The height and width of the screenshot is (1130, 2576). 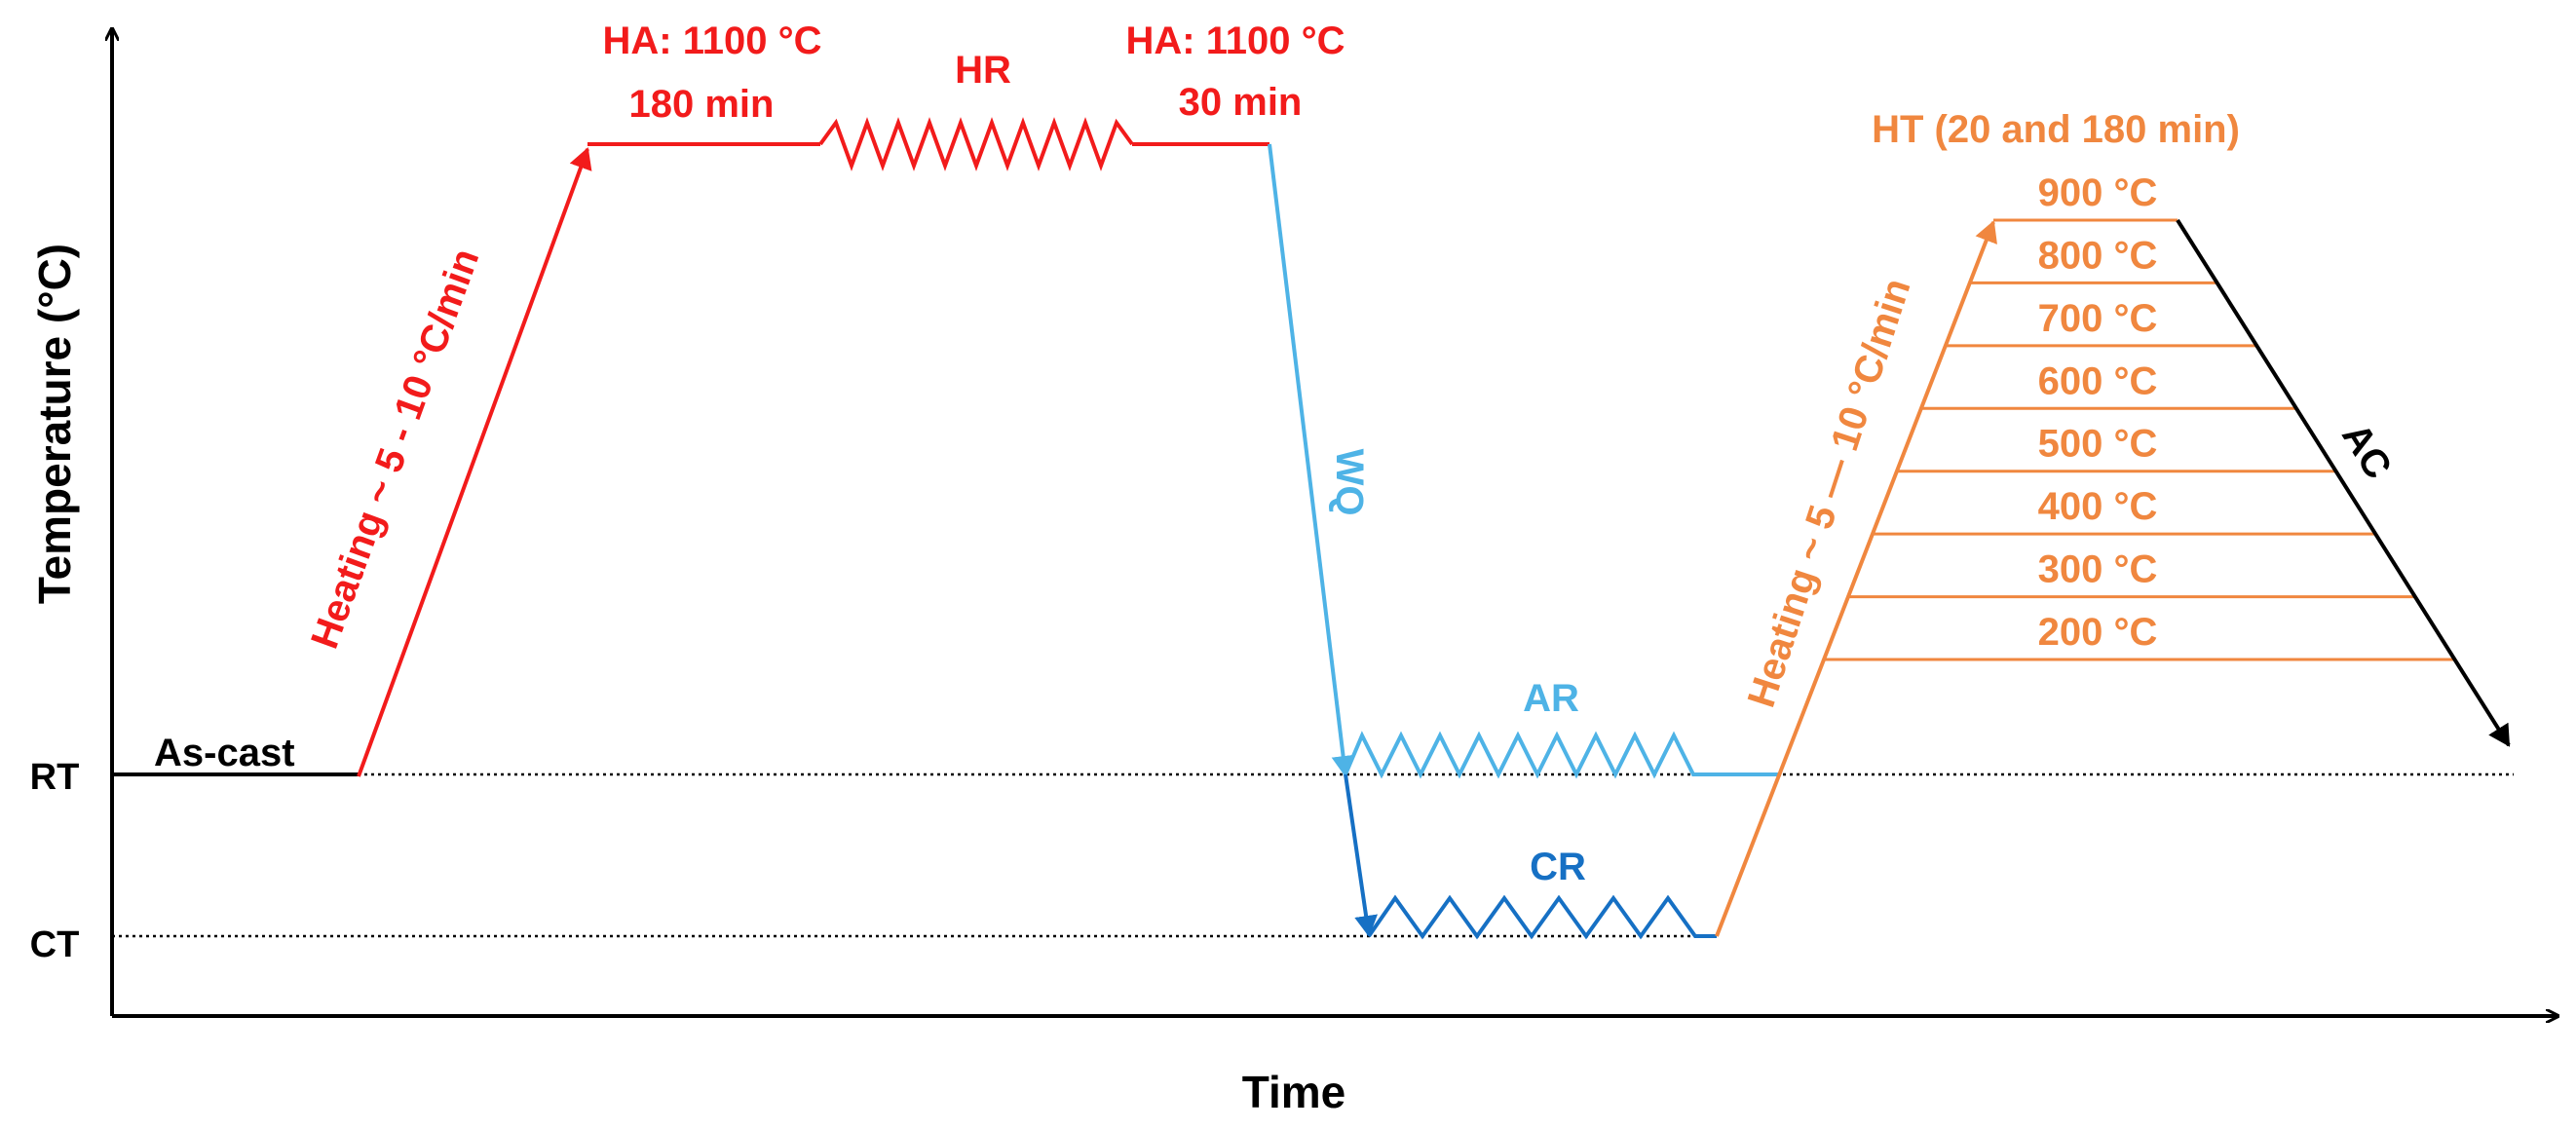 I want to click on temp-label-200: 200 °C, so click(x=2098, y=633).